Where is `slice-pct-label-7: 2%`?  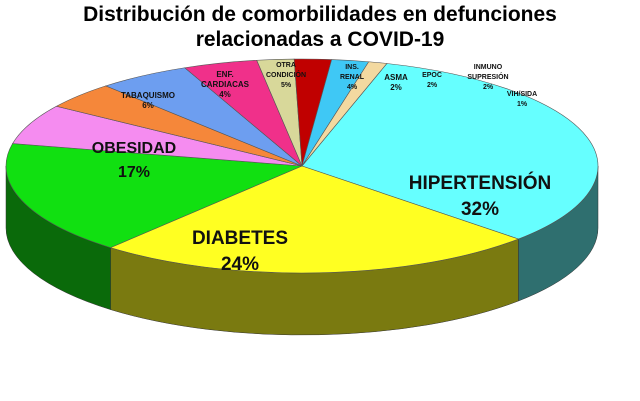 slice-pct-label-7: 2% is located at coordinates (396, 87).